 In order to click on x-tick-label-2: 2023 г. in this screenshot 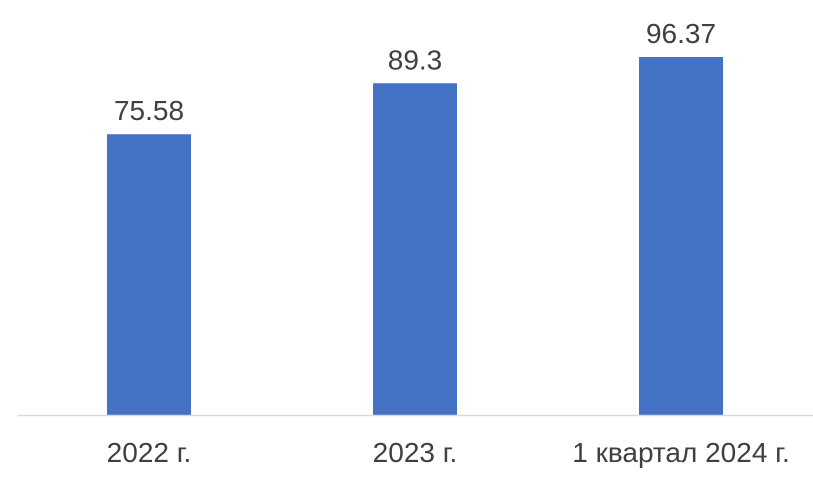, I will do `click(415, 452)`.